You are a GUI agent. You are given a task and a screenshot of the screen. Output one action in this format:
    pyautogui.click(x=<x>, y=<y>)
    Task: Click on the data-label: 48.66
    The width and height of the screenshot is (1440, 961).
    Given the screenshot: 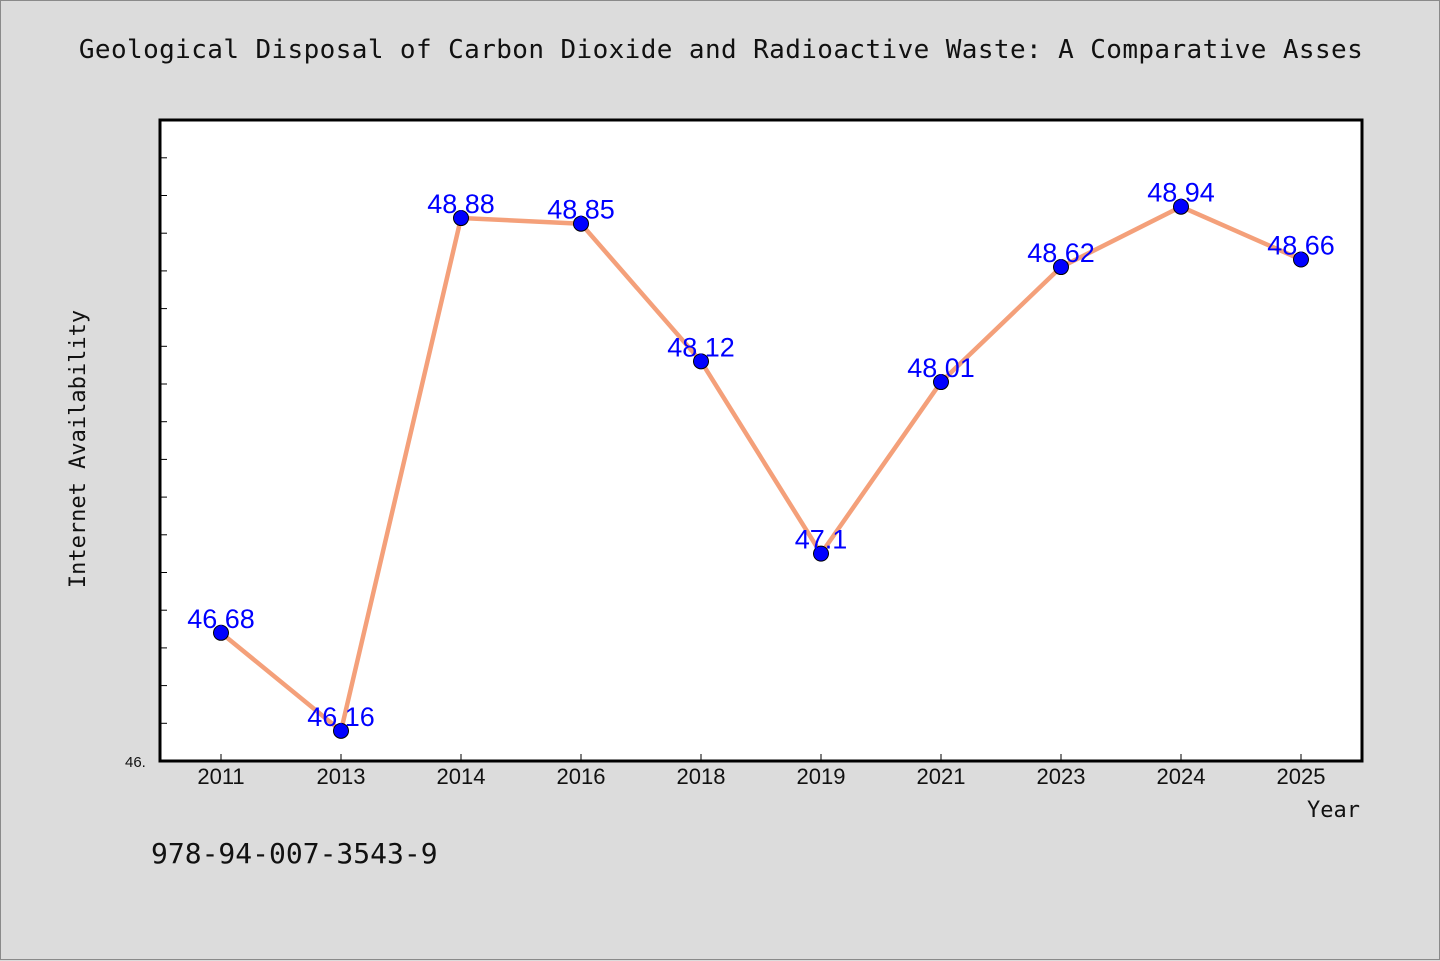 What is the action you would take?
    pyautogui.click(x=1301, y=246)
    